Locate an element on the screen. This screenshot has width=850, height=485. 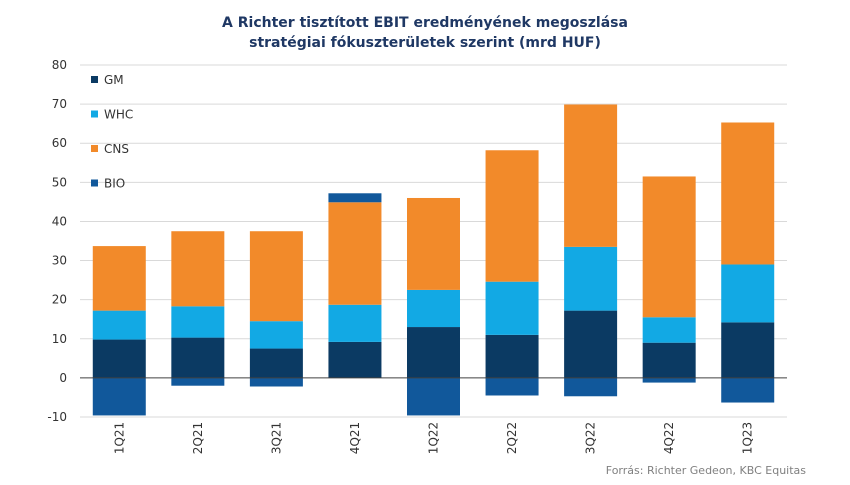
x-tick-label: 4Q21 is located at coordinates (355, 438).